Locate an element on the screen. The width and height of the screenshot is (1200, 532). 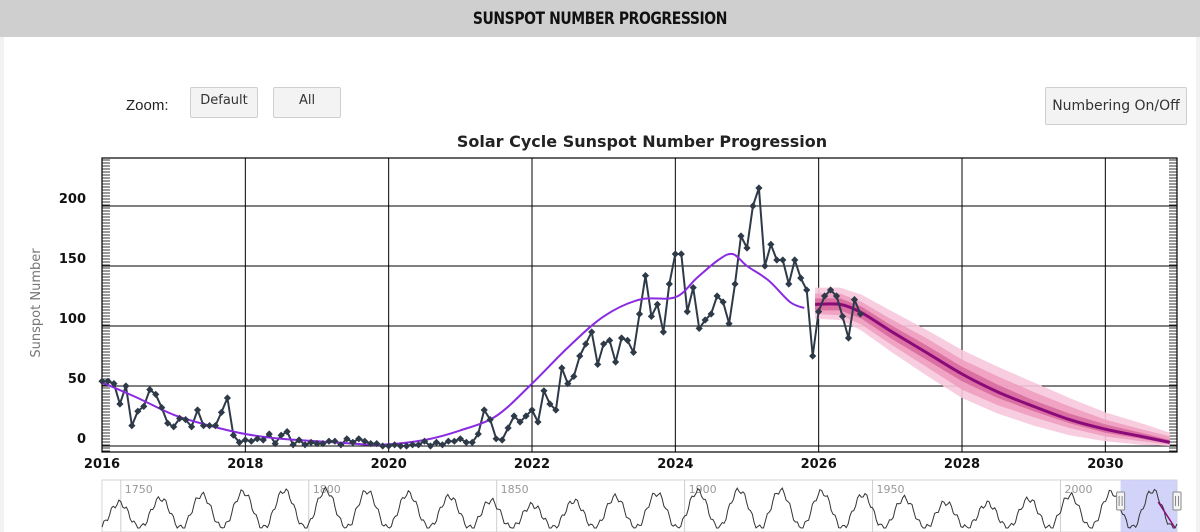
y-tick-label: 200 is located at coordinates (72, 199).